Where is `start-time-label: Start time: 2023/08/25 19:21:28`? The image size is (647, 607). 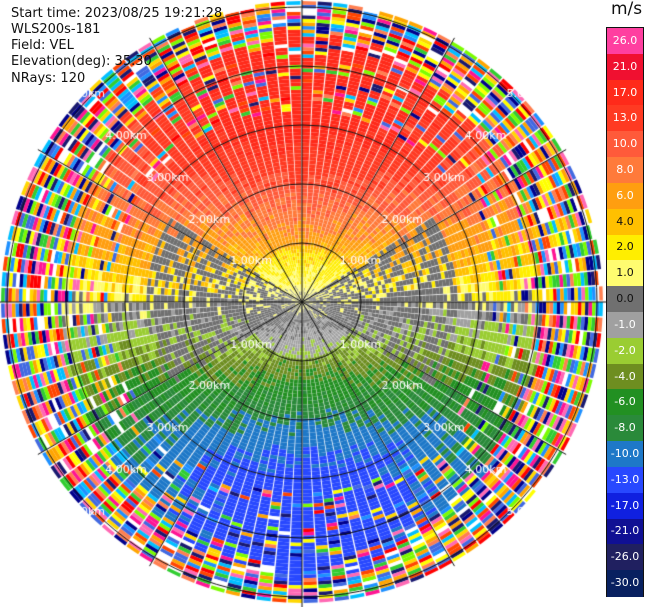 start-time-label: Start time: 2023/08/25 19:21:28 is located at coordinates (117, 13).